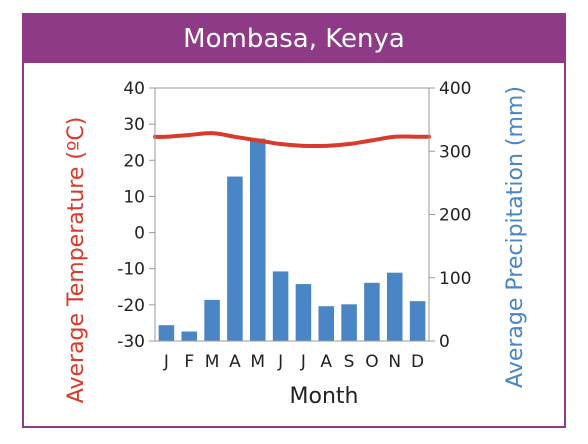 Image resolution: width=588 pixels, height=444 pixels. Describe the element at coordinates (189, 362) in the screenshot. I see `month-label: F` at that location.